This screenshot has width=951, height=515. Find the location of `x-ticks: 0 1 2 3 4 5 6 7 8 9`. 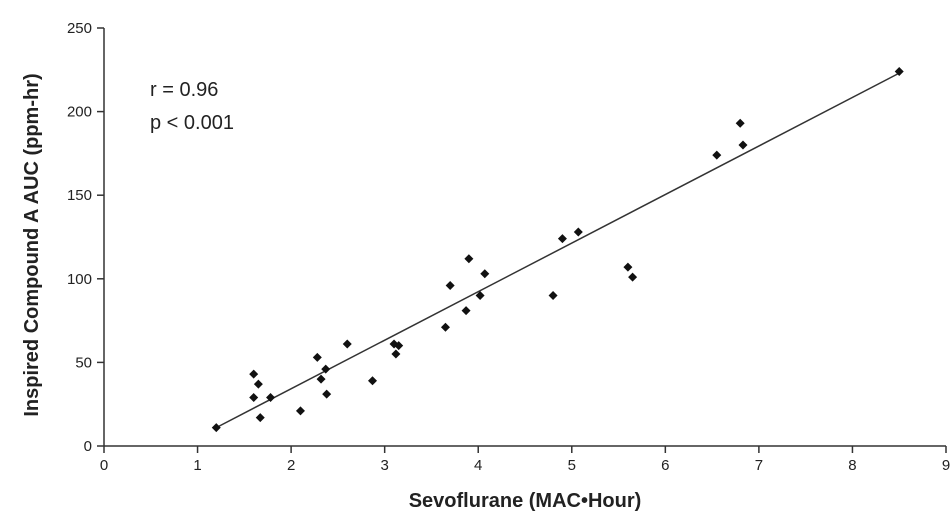

x-ticks: 0 1 2 3 4 5 6 7 8 9 is located at coordinates (525, 460).